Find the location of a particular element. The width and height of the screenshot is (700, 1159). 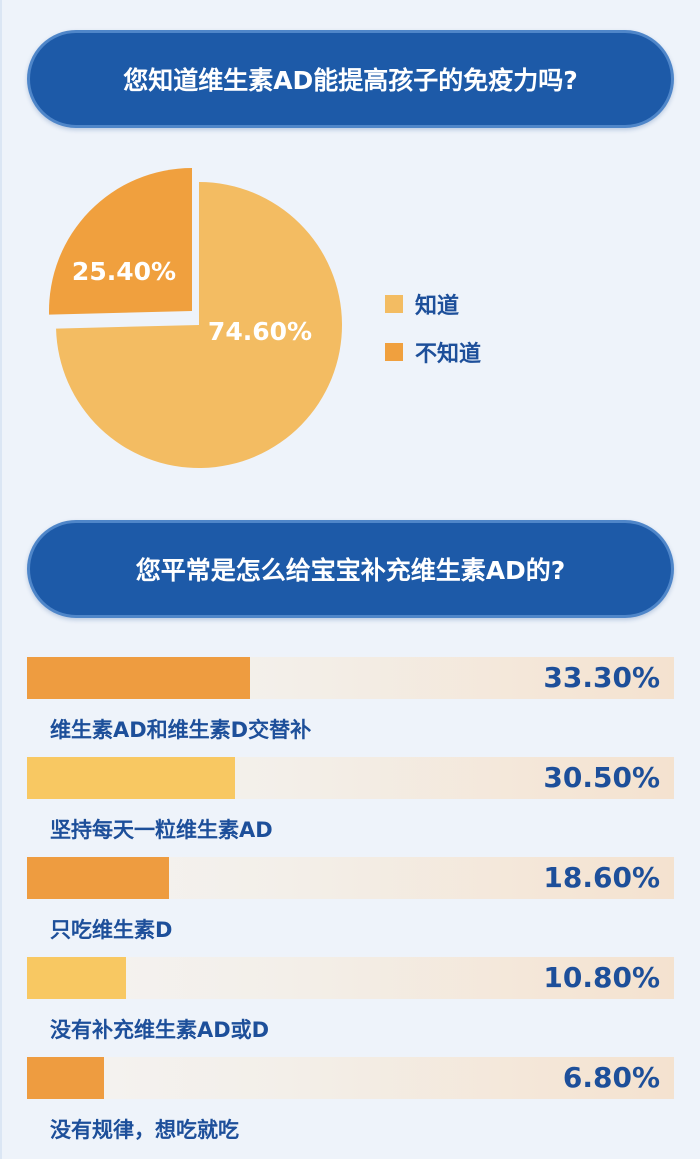

question-2-title: 您平常是怎么给宝宝补充维生素AD的? is located at coordinates (350, 569).